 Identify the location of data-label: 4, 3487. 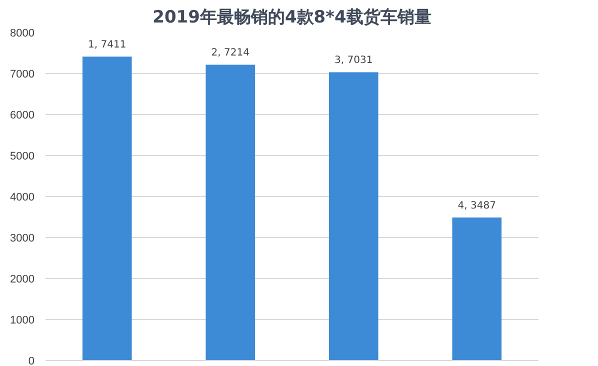
(477, 206).